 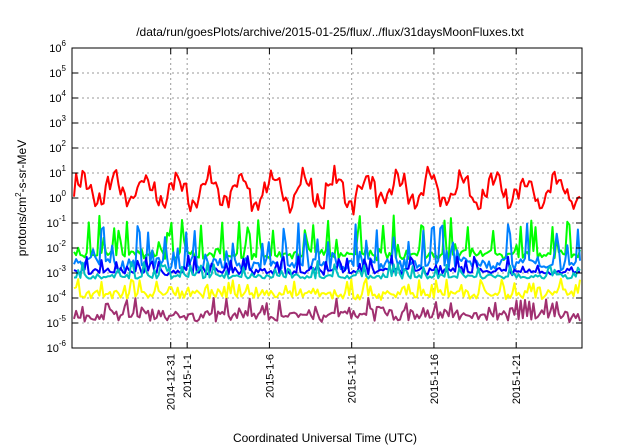 I want to click on y-axis-label: protons/cm2-s-sr-MeV, so click(x=21, y=198).